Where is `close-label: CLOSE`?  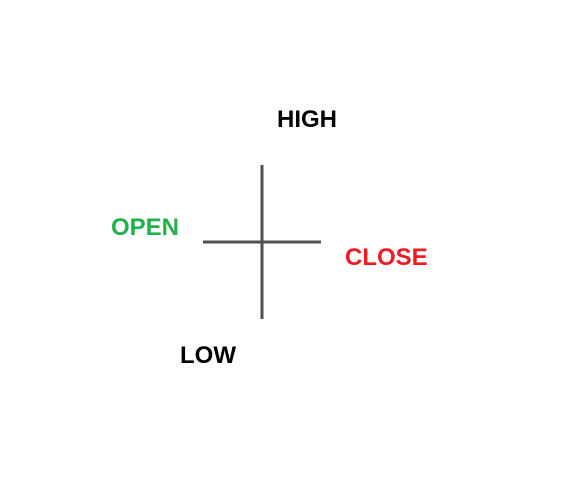 close-label: CLOSE is located at coordinates (386, 257).